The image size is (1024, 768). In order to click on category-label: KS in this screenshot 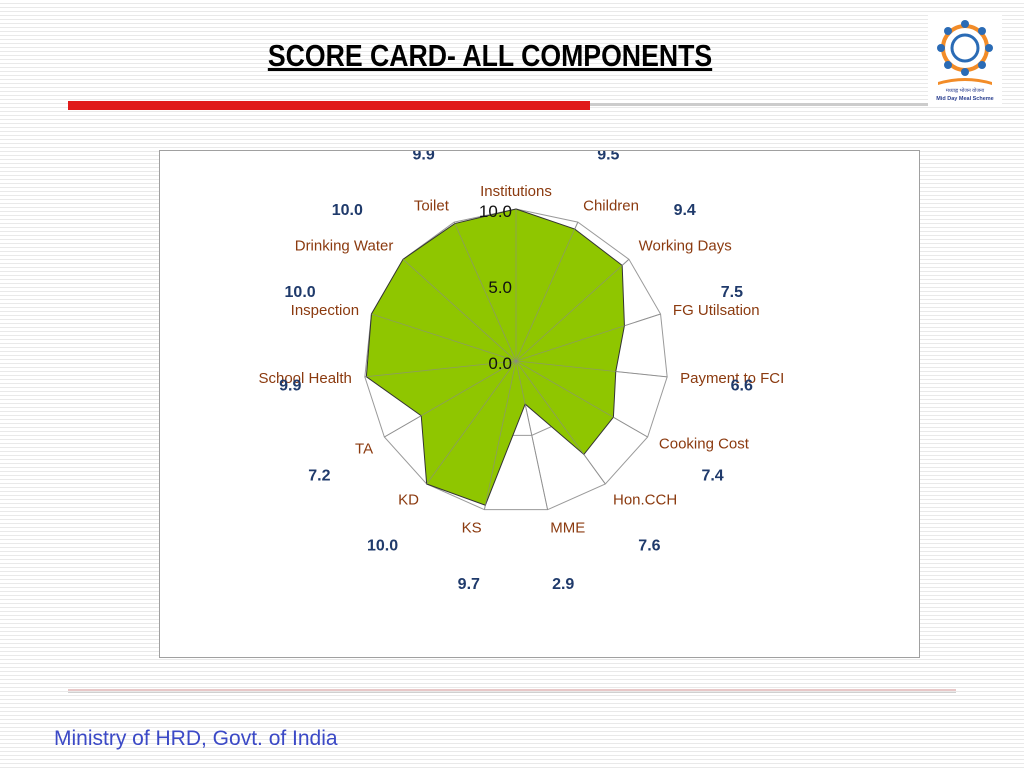, I will do `click(472, 527)`.